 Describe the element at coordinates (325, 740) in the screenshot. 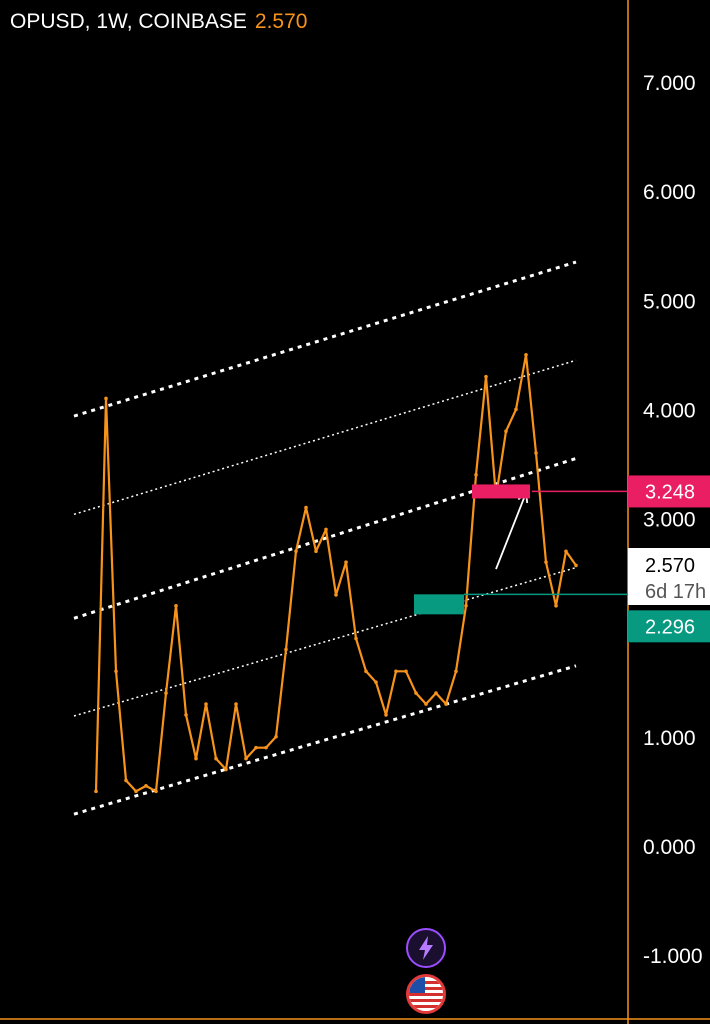

I see `channel-line-lower` at that location.